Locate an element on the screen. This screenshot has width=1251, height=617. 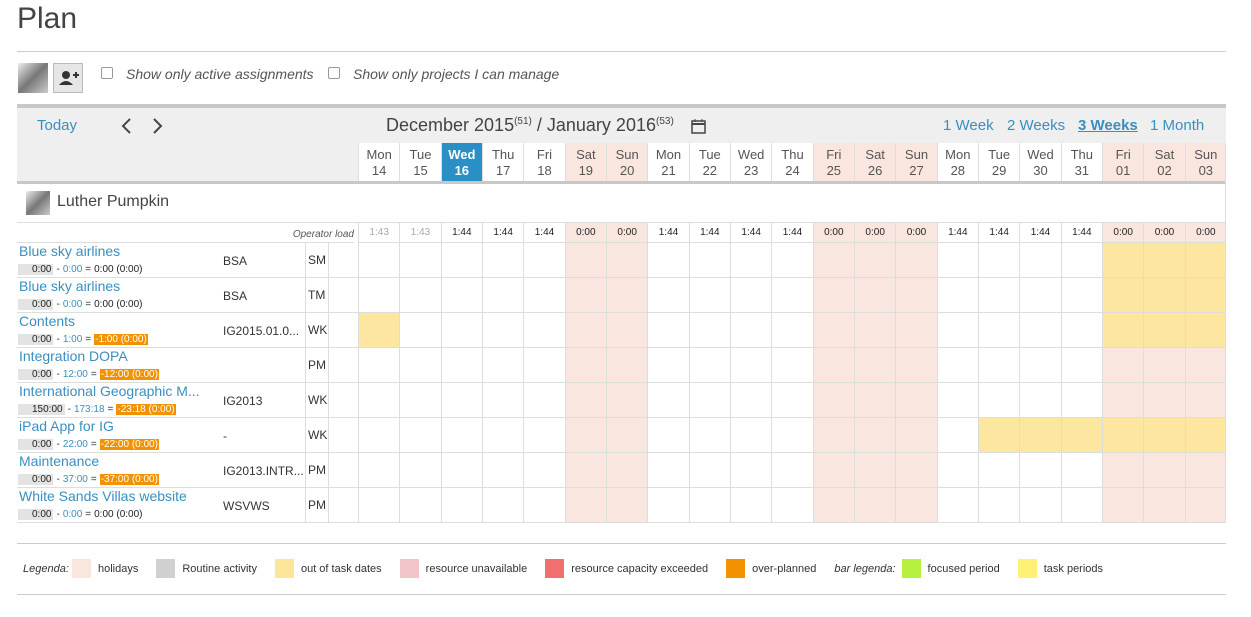
project-name: White Sands Villas website is located at coordinates (103, 496).